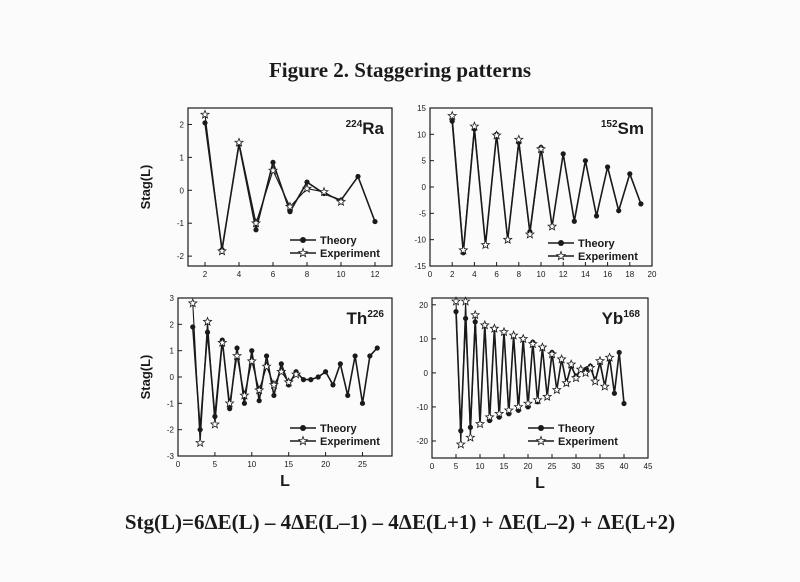 The height and width of the screenshot is (582, 800). Describe the element at coordinates (215, 464) in the screenshot. I see `x-tick-label: 5` at that location.